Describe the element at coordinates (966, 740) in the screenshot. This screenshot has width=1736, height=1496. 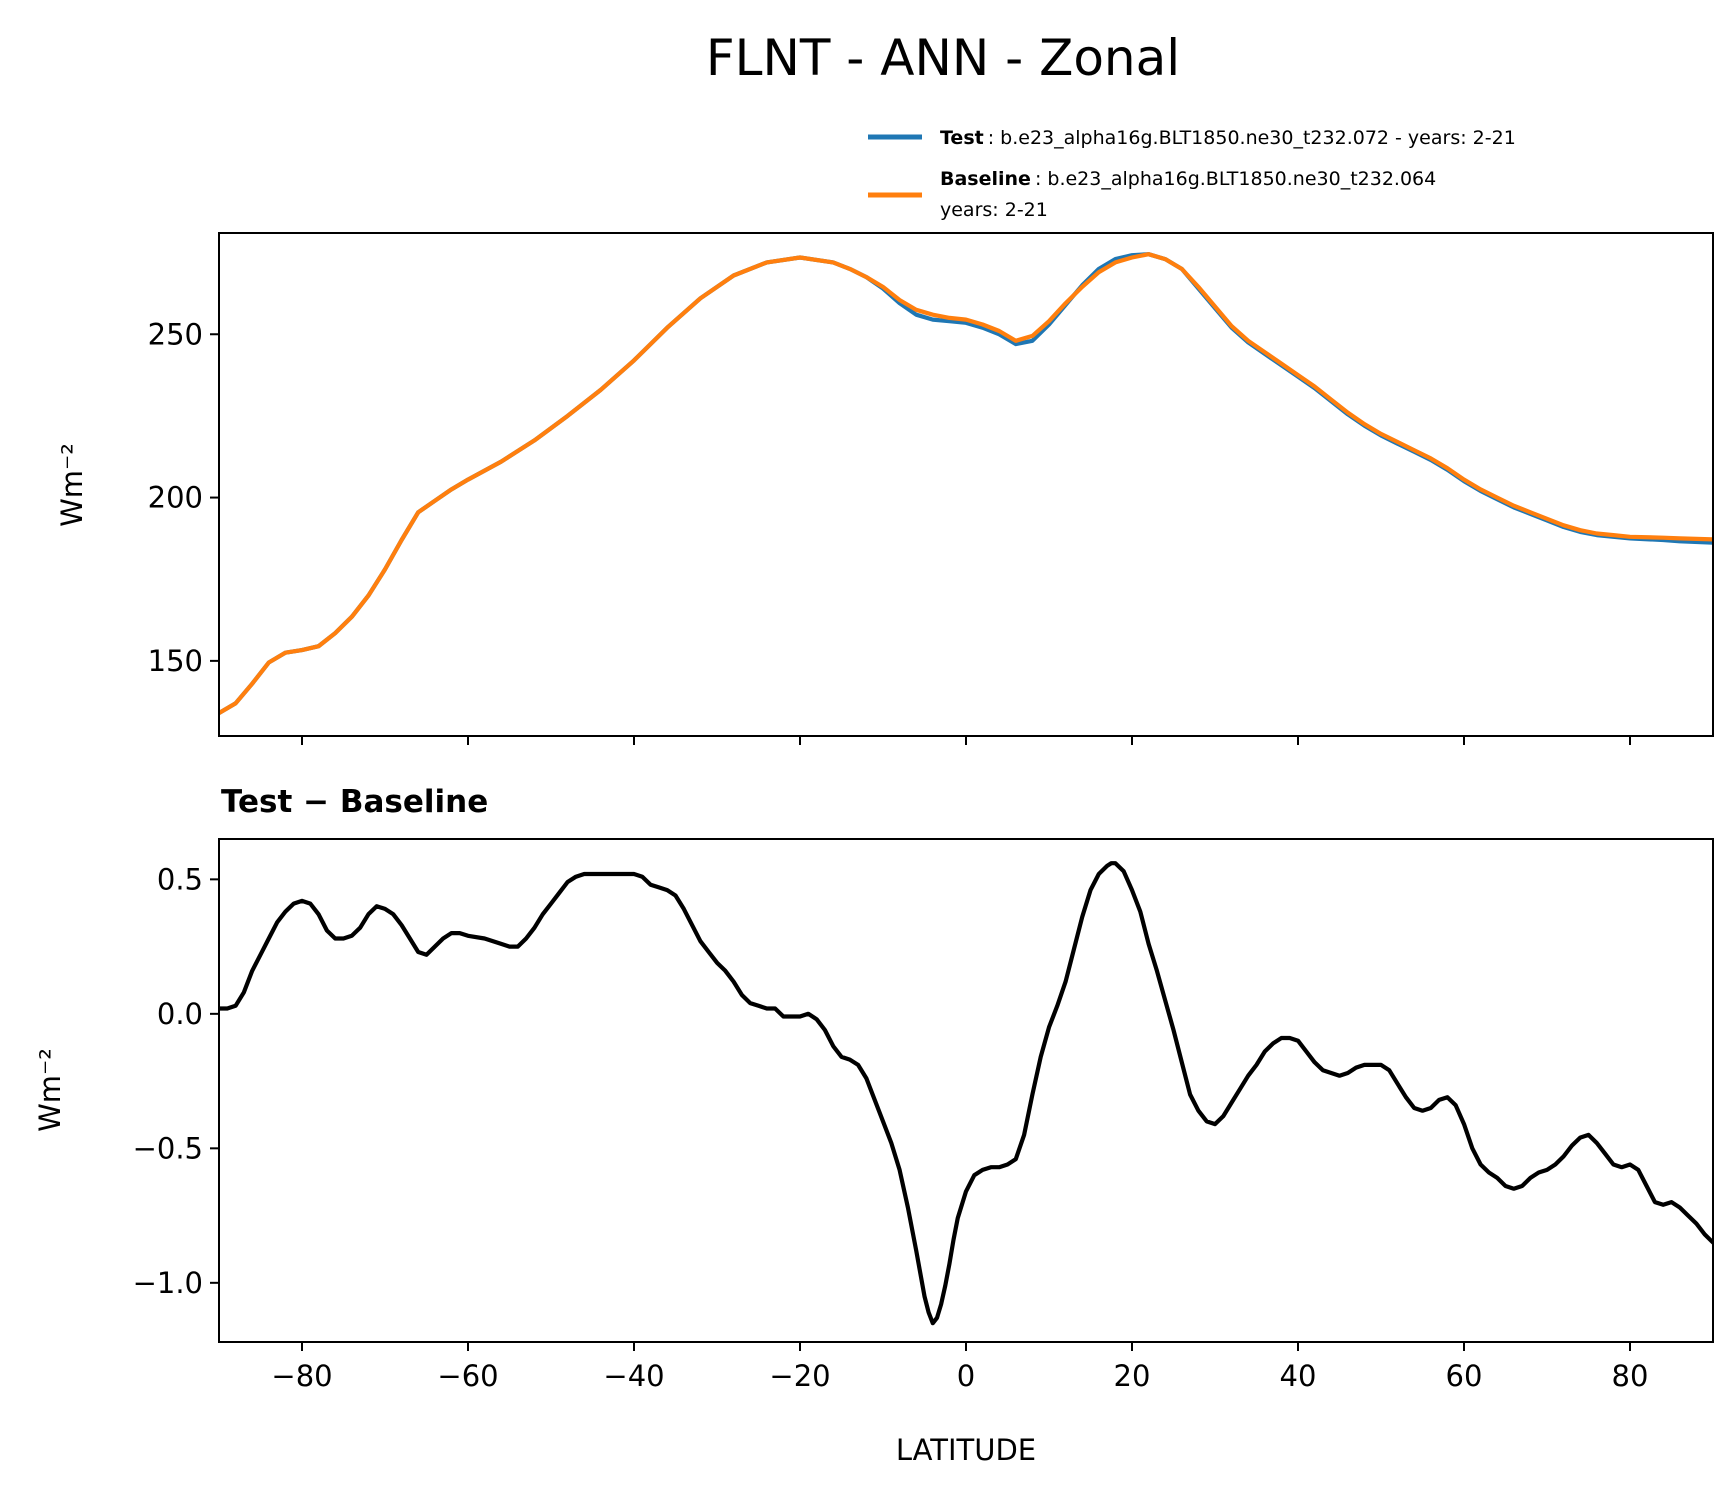
I see `top-xticks` at that location.